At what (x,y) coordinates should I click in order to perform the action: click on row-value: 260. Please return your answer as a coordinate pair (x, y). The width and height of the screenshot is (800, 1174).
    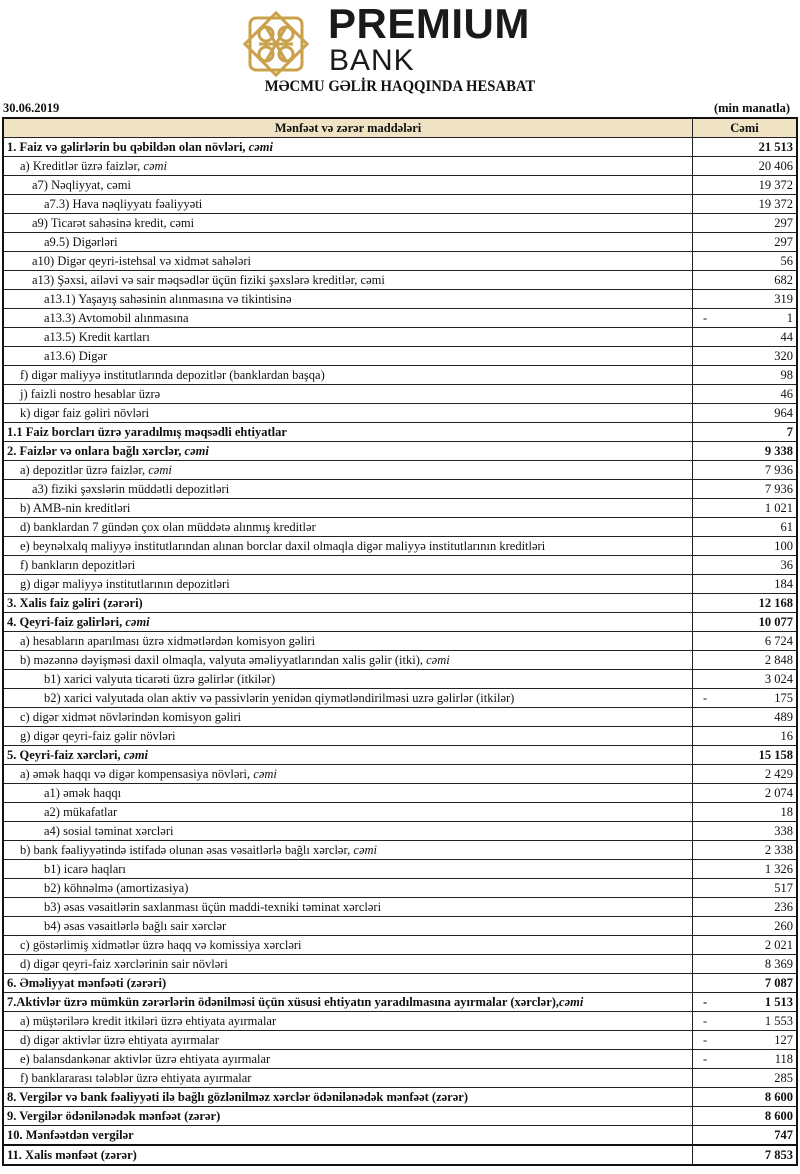
    Looking at the image, I should click on (745, 926).